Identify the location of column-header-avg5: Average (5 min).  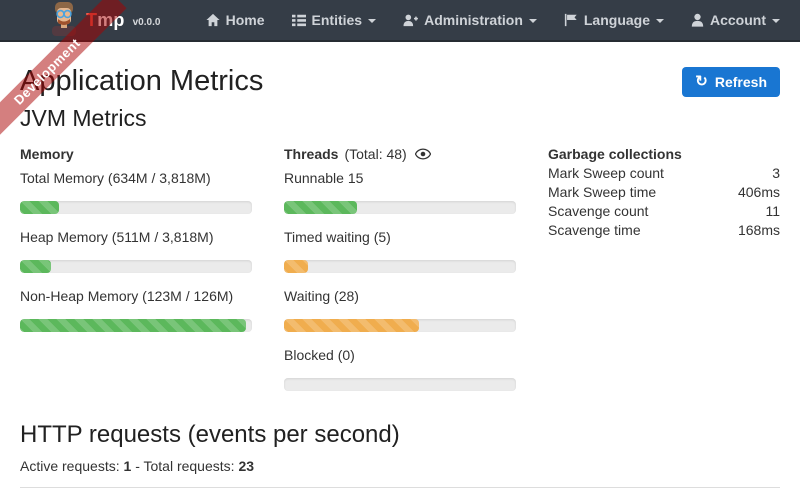
(529, 492).